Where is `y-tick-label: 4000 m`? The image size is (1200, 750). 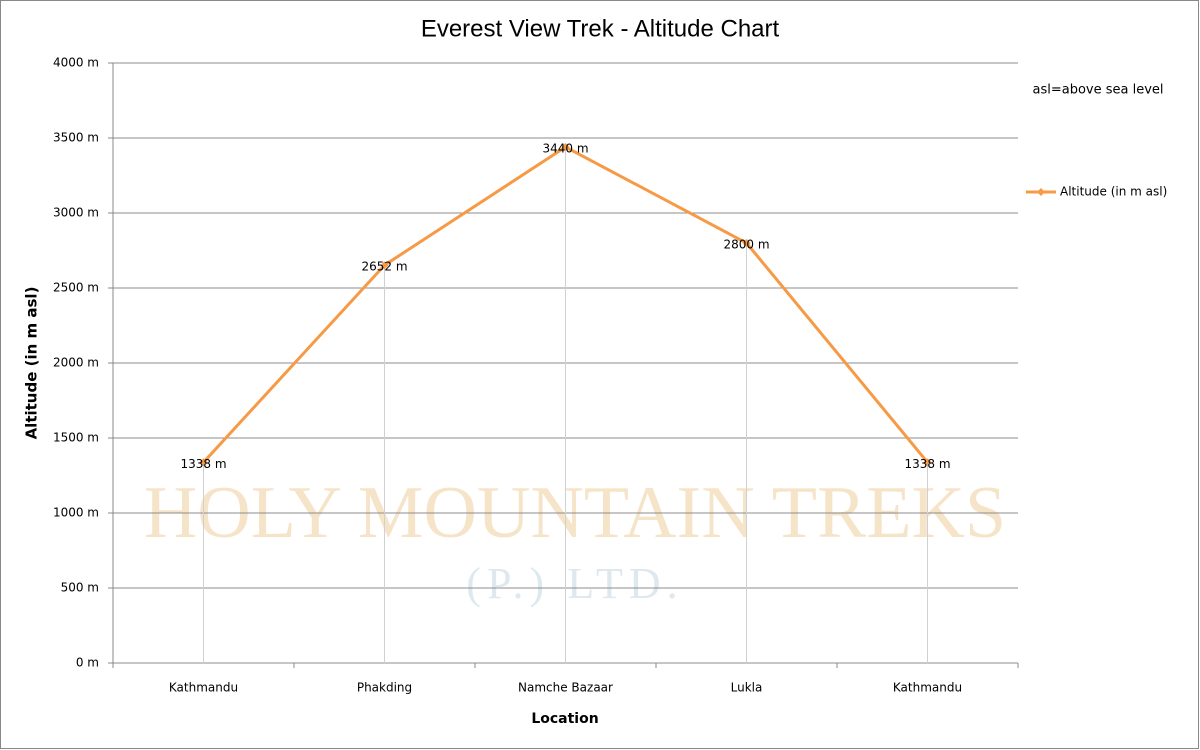
y-tick-label: 4000 m is located at coordinates (76, 63).